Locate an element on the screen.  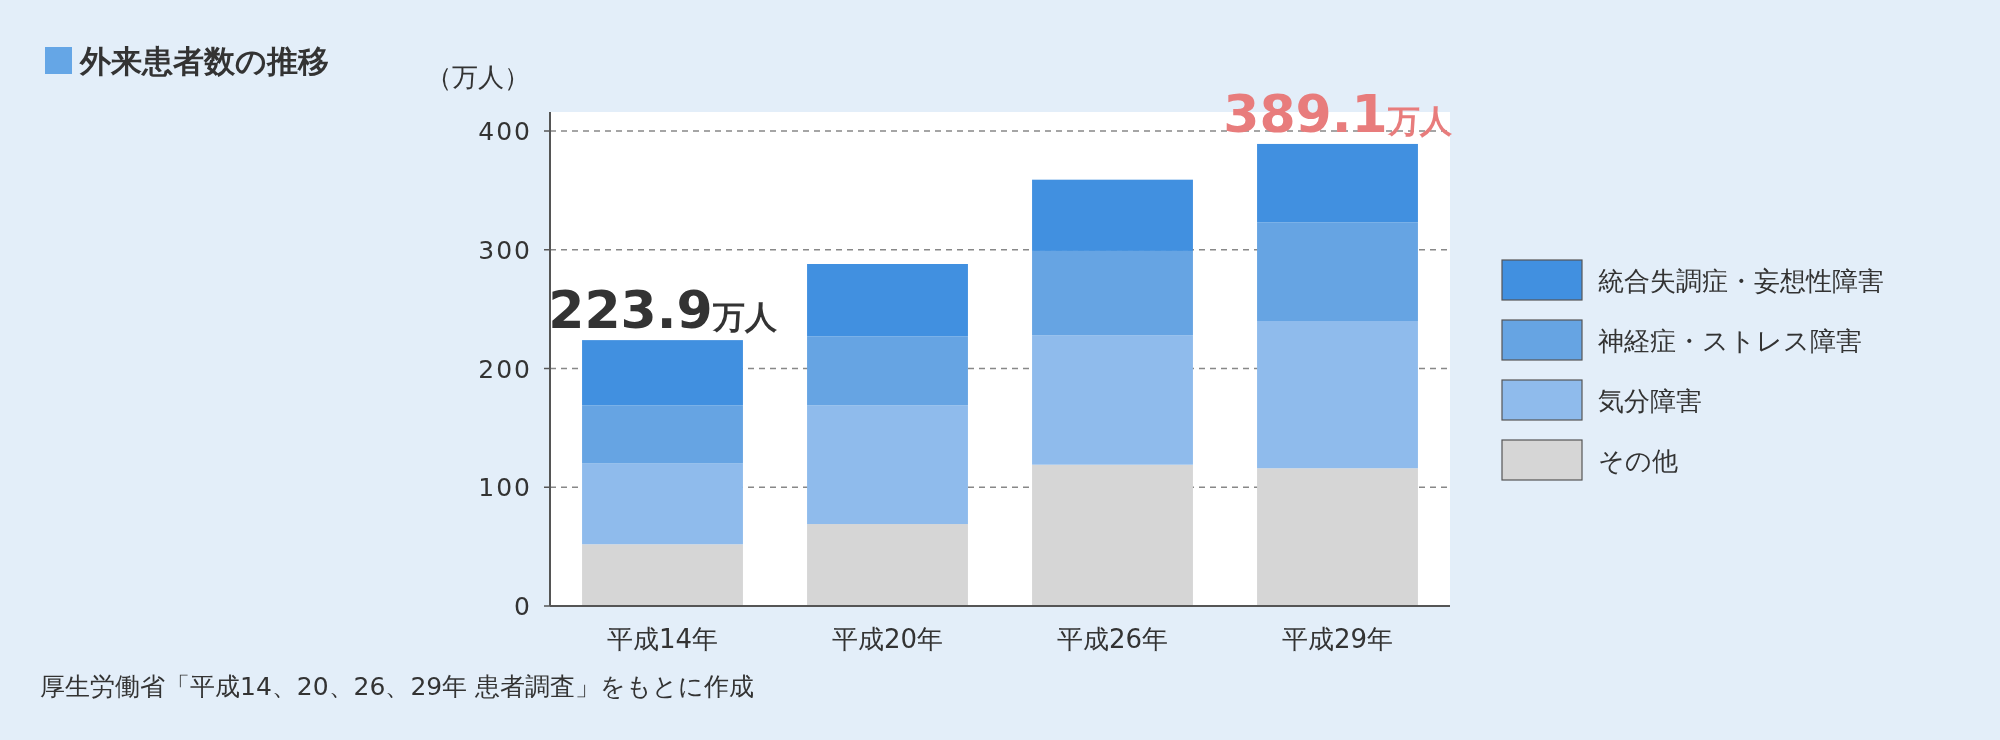
text: 外来患者数の推移 is located at coordinates (204, 61).